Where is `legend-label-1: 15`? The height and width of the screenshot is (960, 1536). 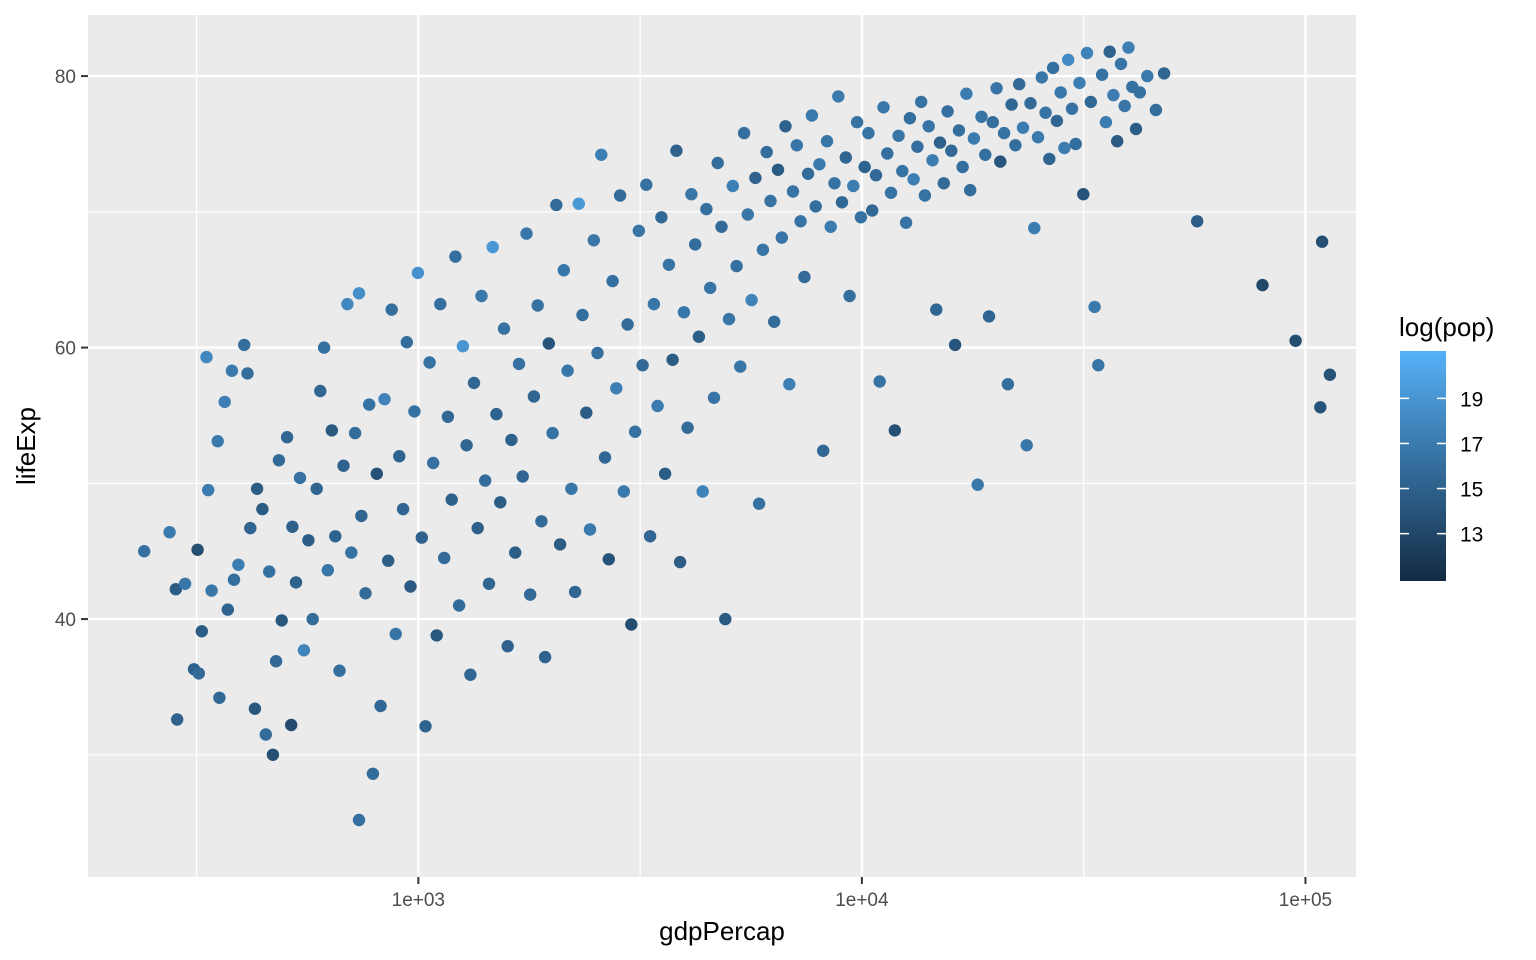 legend-label-1: 15 is located at coordinates (1471, 490).